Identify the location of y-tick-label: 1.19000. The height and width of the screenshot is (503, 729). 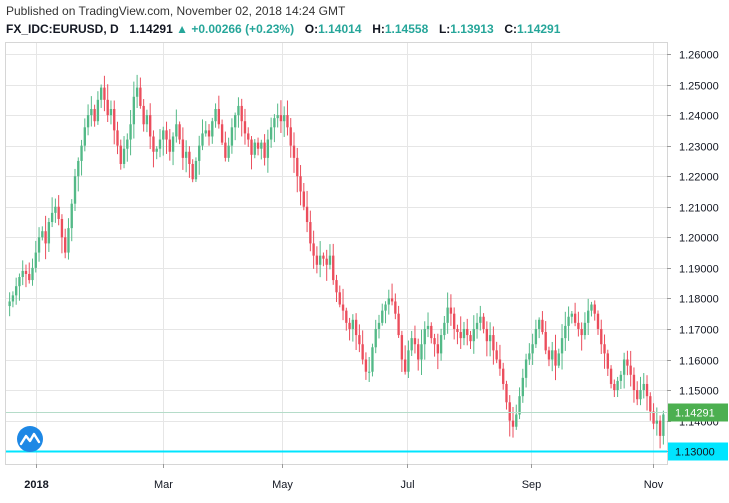
(699, 270).